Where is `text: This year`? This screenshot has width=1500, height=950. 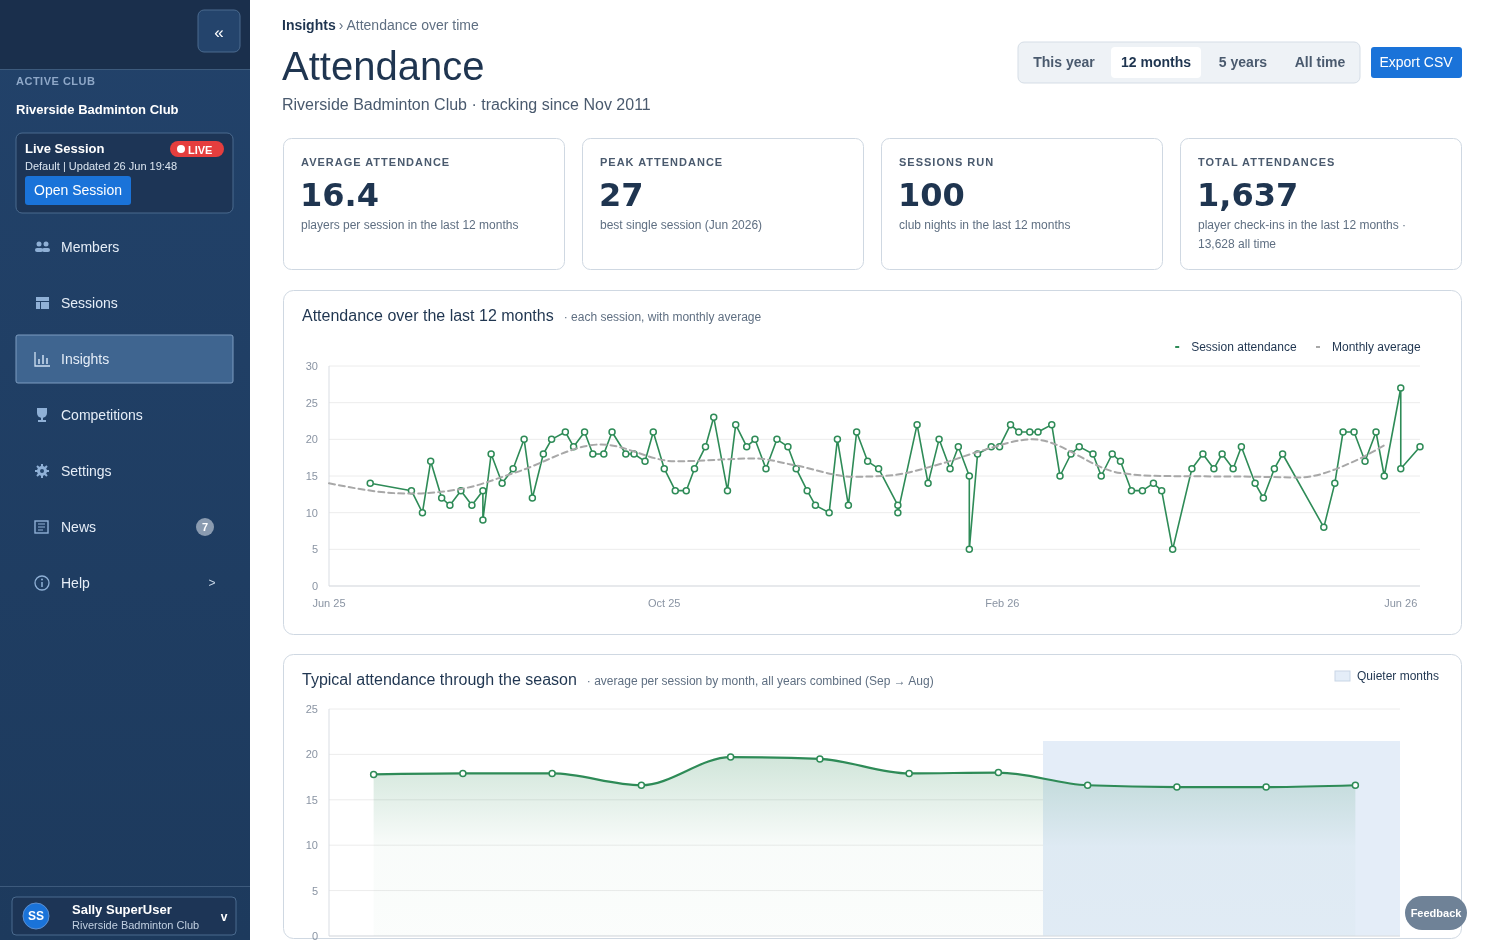
text: This year is located at coordinates (1064, 62).